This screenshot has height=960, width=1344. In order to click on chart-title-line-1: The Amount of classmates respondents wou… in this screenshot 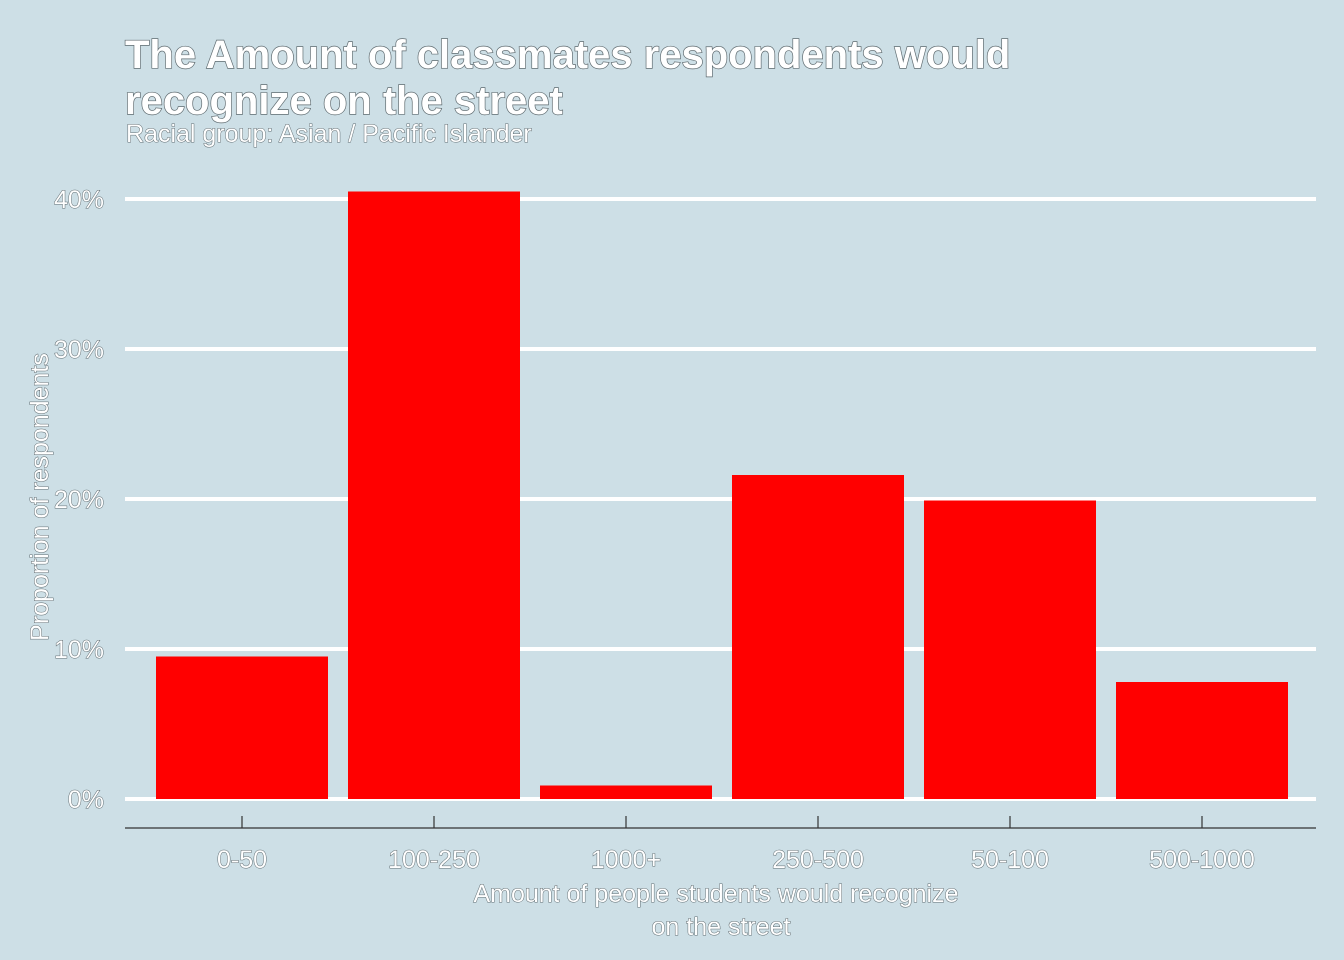, I will do `click(567, 55)`.